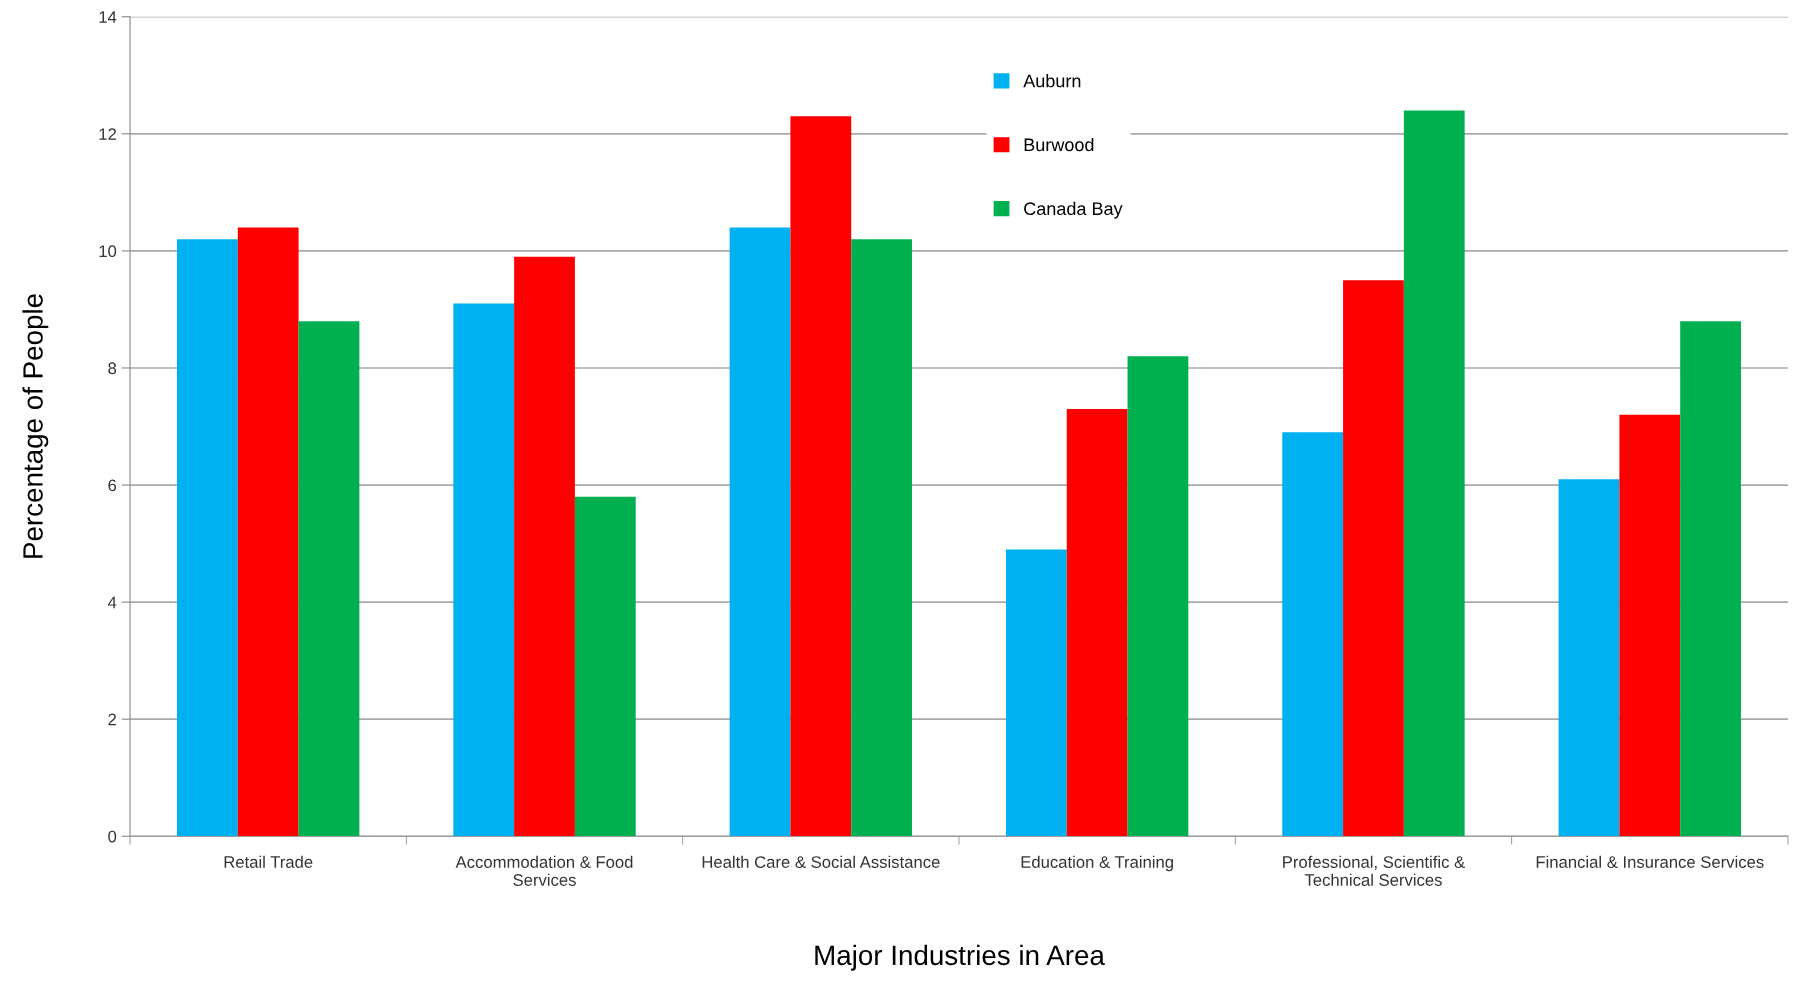 The width and height of the screenshot is (1806, 985). I want to click on y-axis-title: Percentage of People, so click(35, 426).